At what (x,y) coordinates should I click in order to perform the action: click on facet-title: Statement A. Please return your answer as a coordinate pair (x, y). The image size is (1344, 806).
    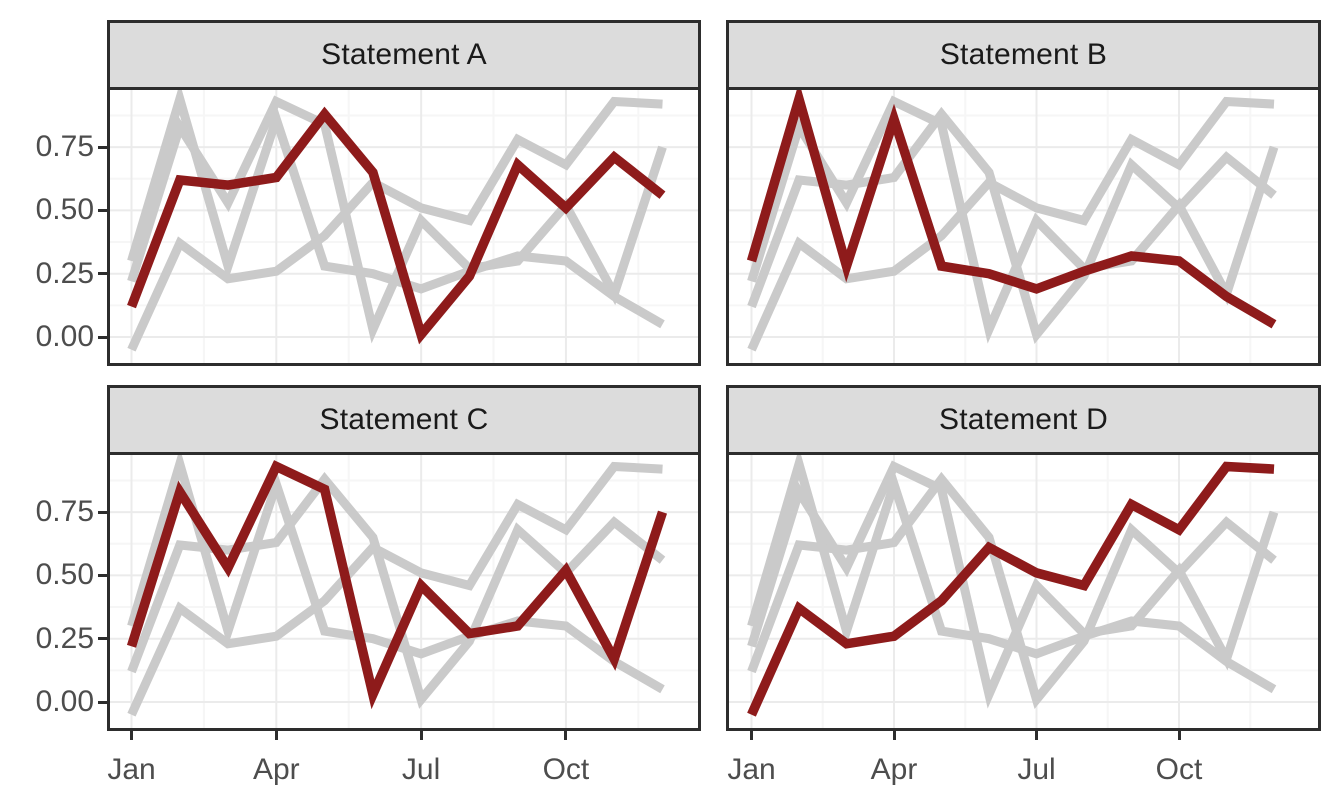
    Looking at the image, I should click on (404, 54).